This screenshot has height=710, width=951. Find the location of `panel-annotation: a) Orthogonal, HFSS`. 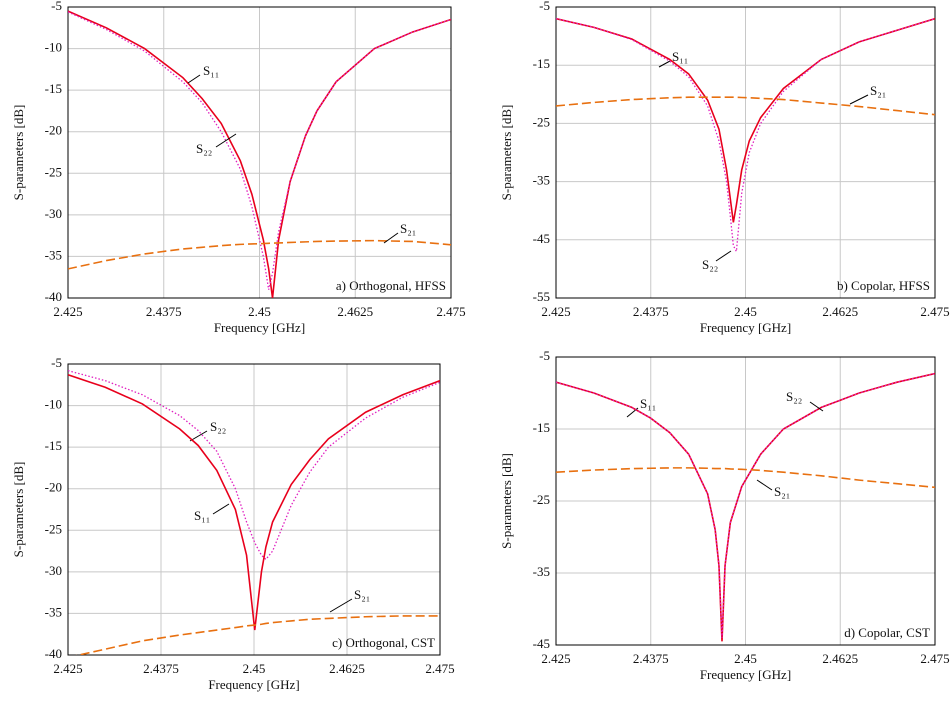

panel-annotation: a) Orthogonal, HFSS is located at coordinates (391, 285).